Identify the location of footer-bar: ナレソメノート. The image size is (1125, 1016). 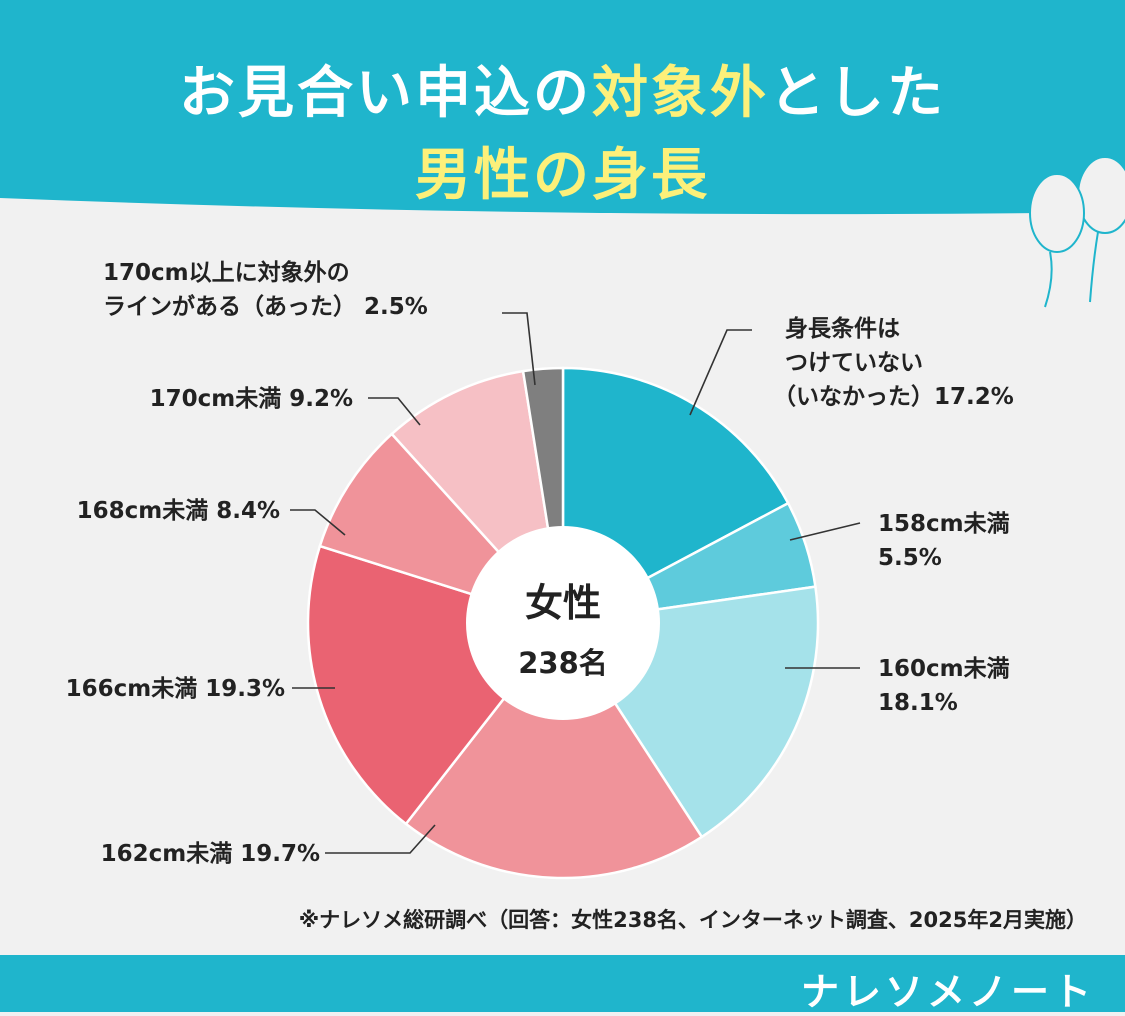
(562, 984).